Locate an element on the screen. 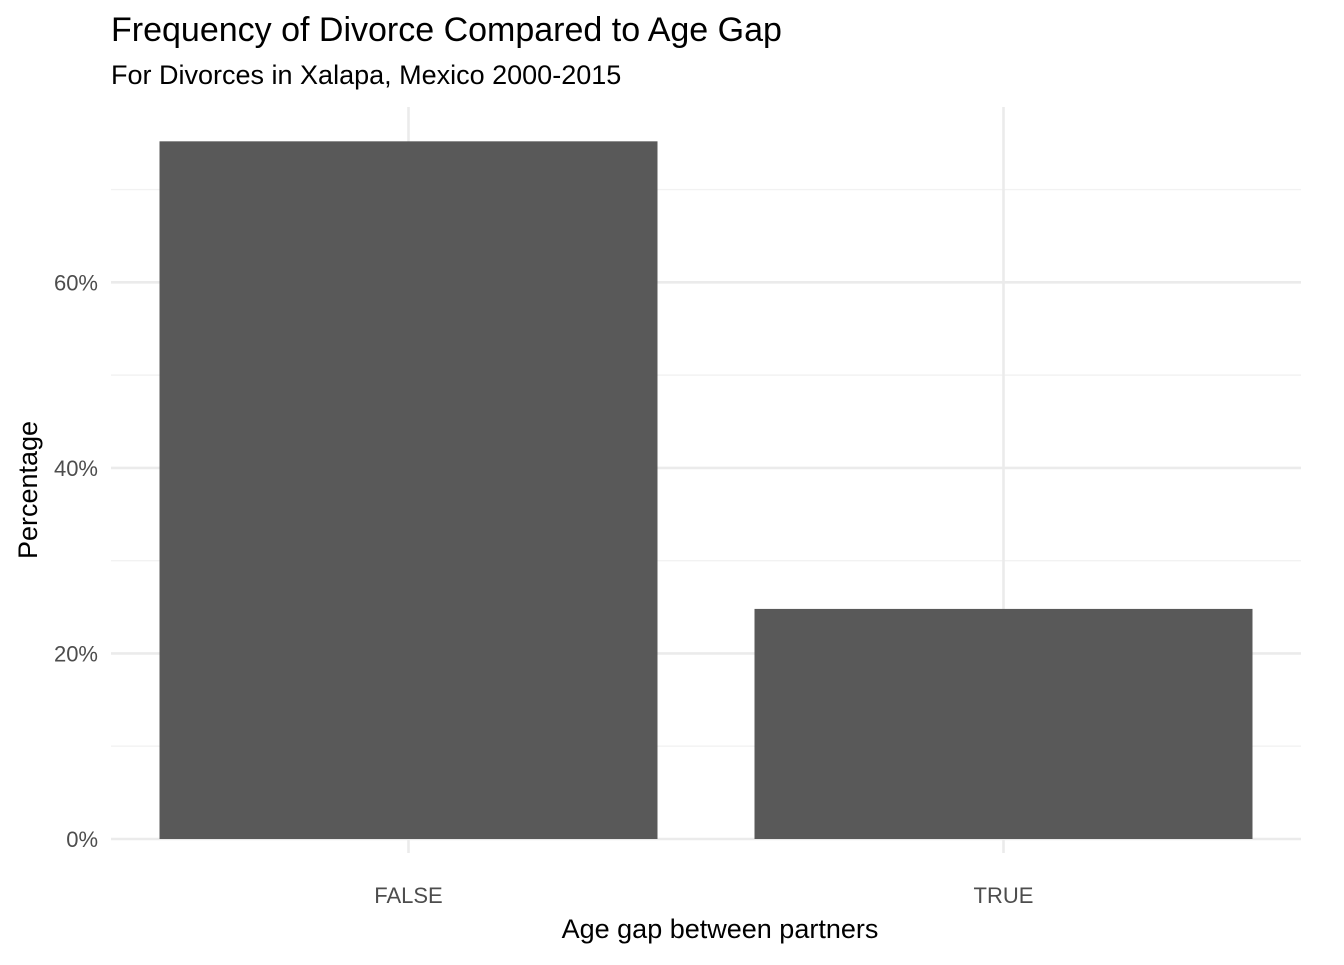 Image resolution: width=1344 pixels, height=965 pixels. y-tick-label: 20% is located at coordinates (76, 653).